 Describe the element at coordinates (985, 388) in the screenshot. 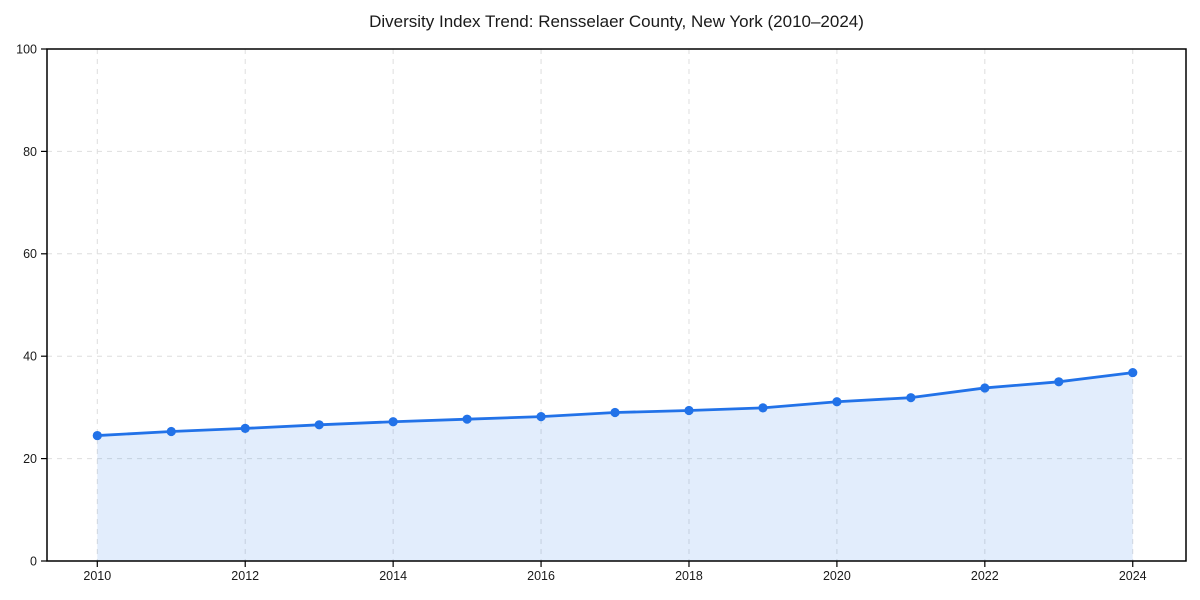

I see `data-point-2022` at that location.